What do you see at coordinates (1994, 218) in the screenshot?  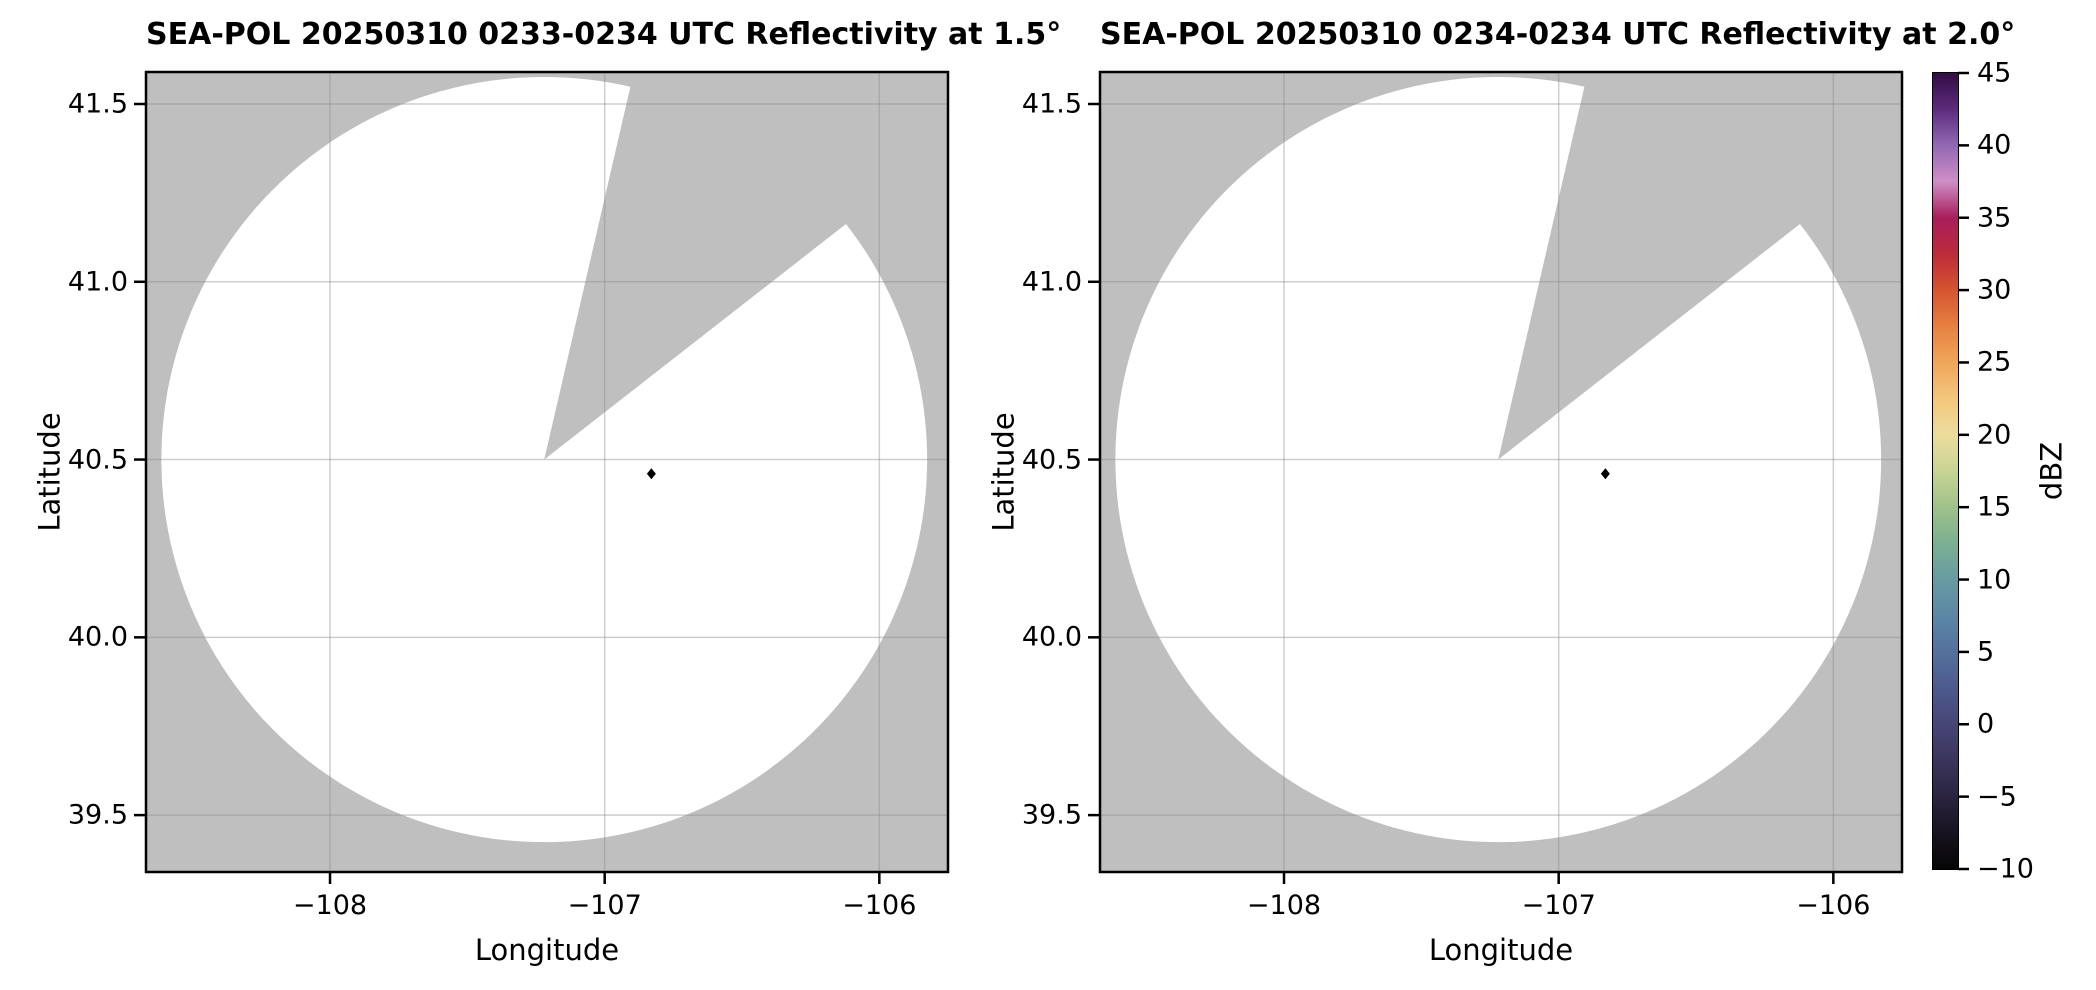 I see `colorbar-tick-label: 35` at bounding box center [1994, 218].